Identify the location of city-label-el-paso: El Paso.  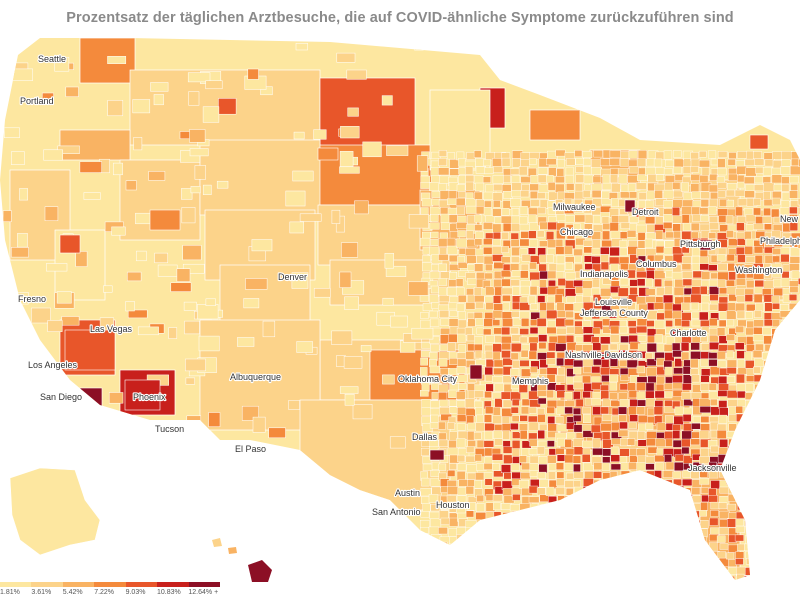
(250, 449).